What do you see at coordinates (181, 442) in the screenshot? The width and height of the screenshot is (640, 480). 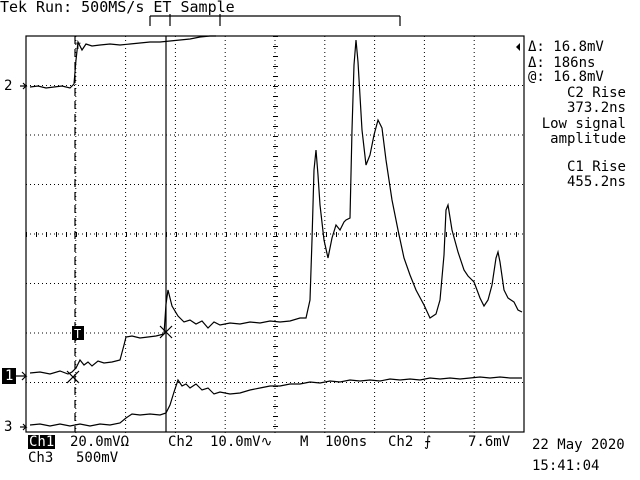 I see `ch2-label: Ch2` at bounding box center [181, 442].